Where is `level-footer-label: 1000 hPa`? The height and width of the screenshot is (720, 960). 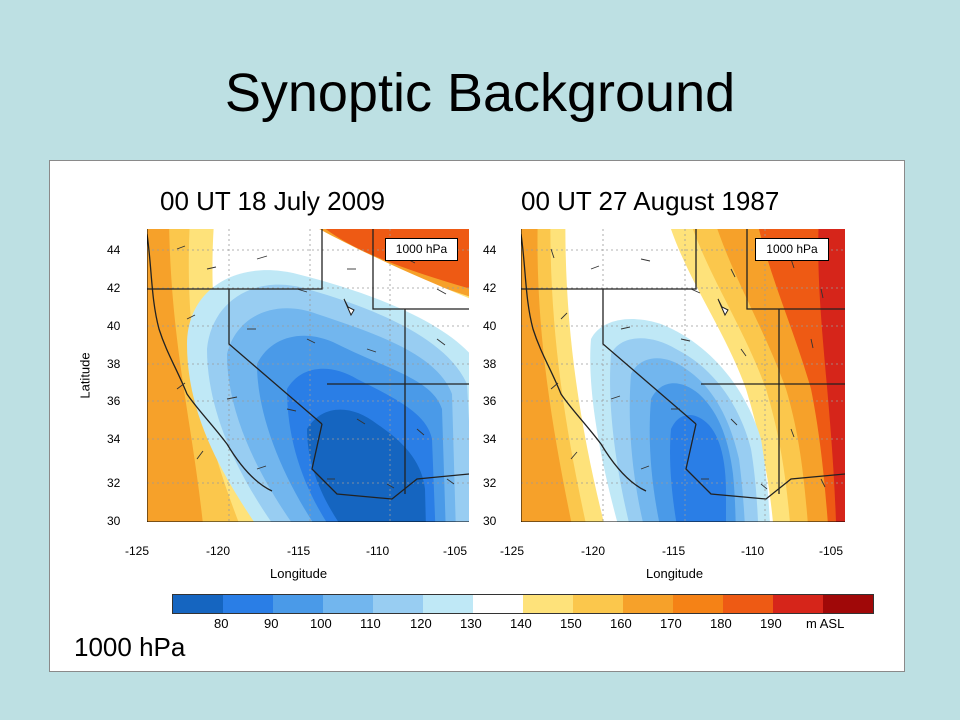 level-footer-label: 1000 hPa is located at coordinates (130, 647).